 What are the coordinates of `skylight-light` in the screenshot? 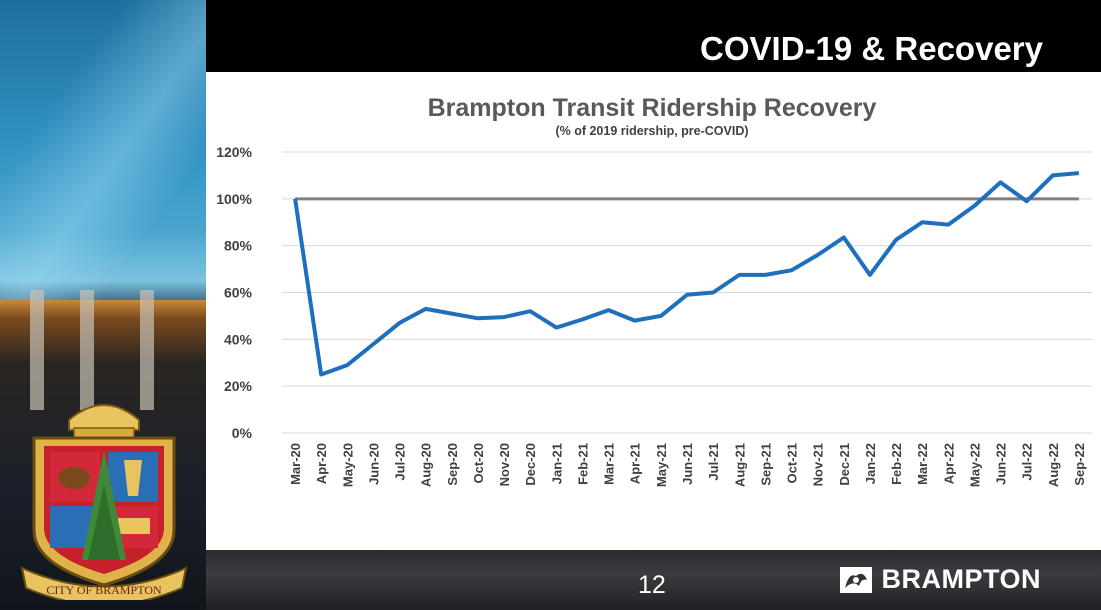 It's located at (103, 150).